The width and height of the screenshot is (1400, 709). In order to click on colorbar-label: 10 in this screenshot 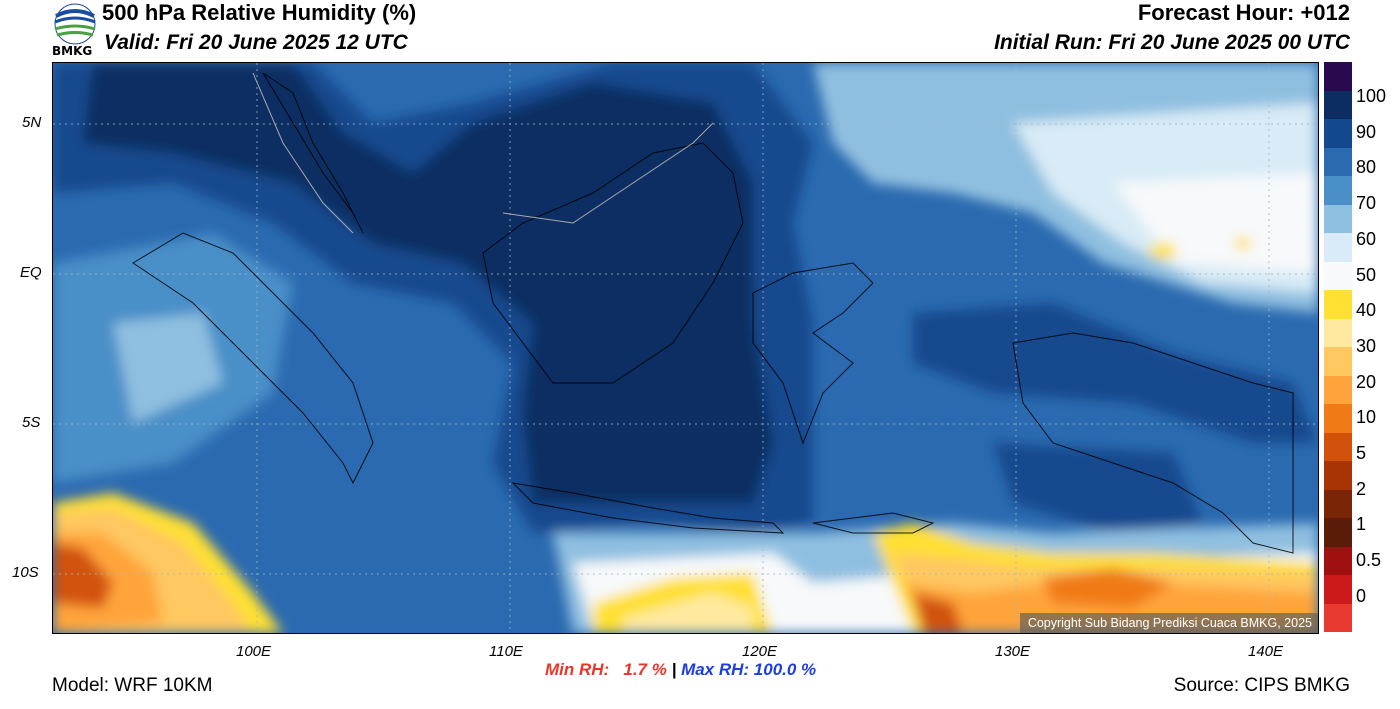, I will do `click(1366, 417)`.